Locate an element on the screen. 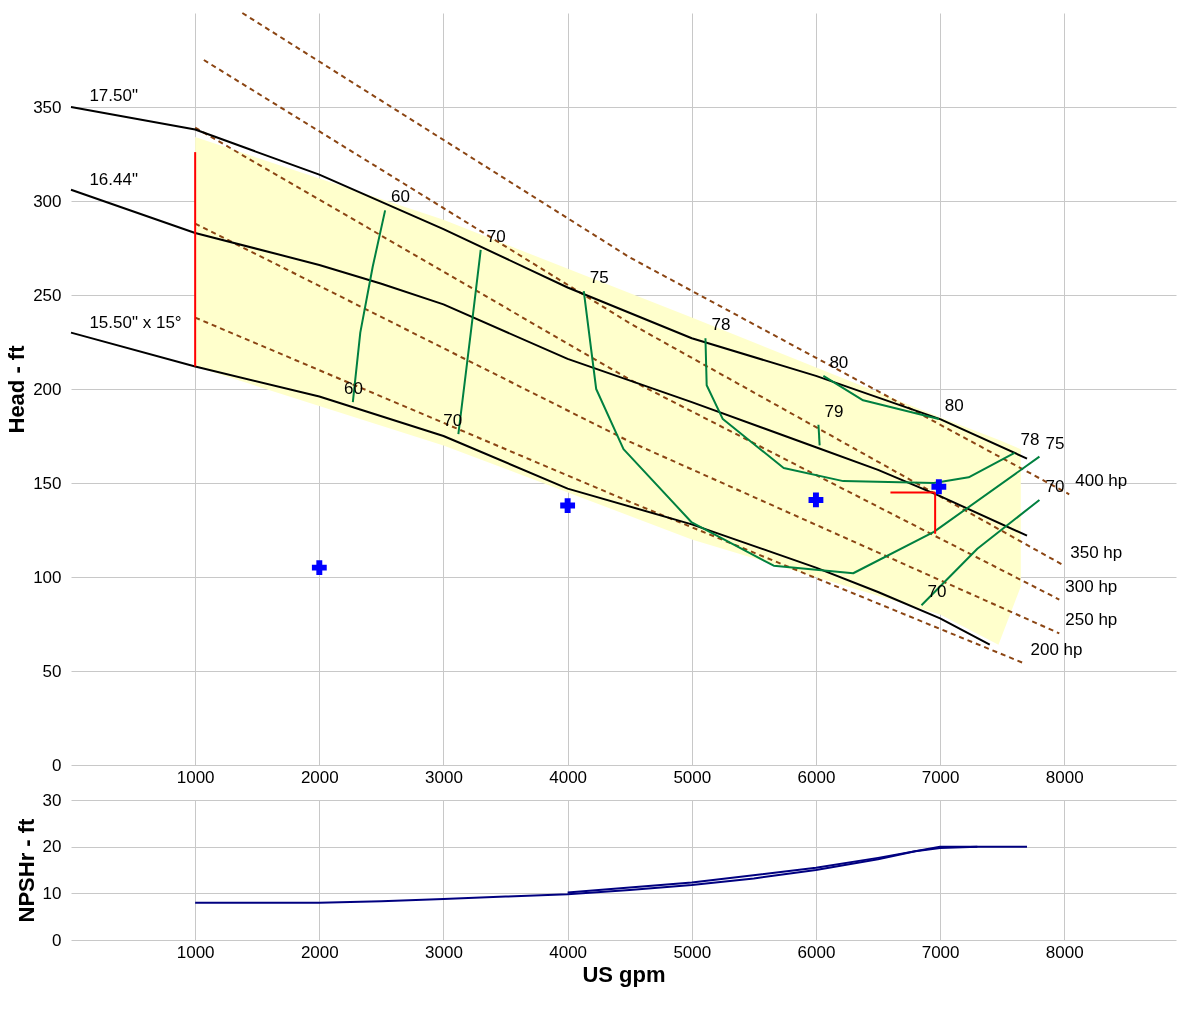 This screenshot has height=1009, width=1195. y-tick-label: 100 is located at coordinates (47, 577).